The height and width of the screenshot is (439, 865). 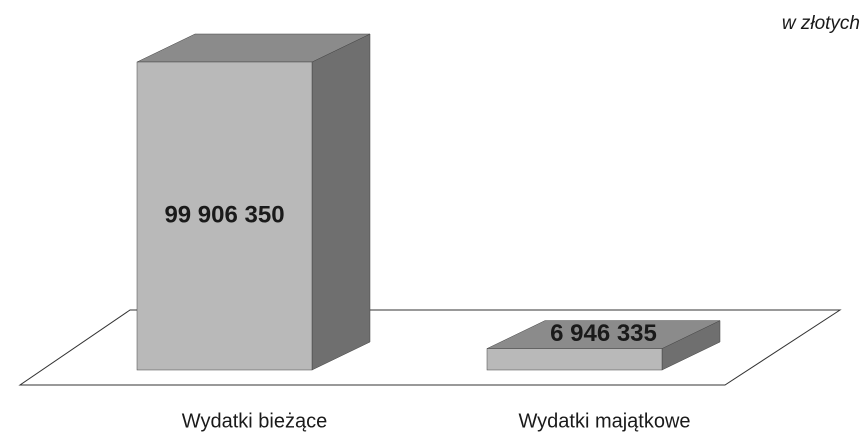 What do you see at coordinates (604, 421) in the screenshot?
I see `x-tick-label: Wydatki majątkowe` at bounding box center [604, 421].